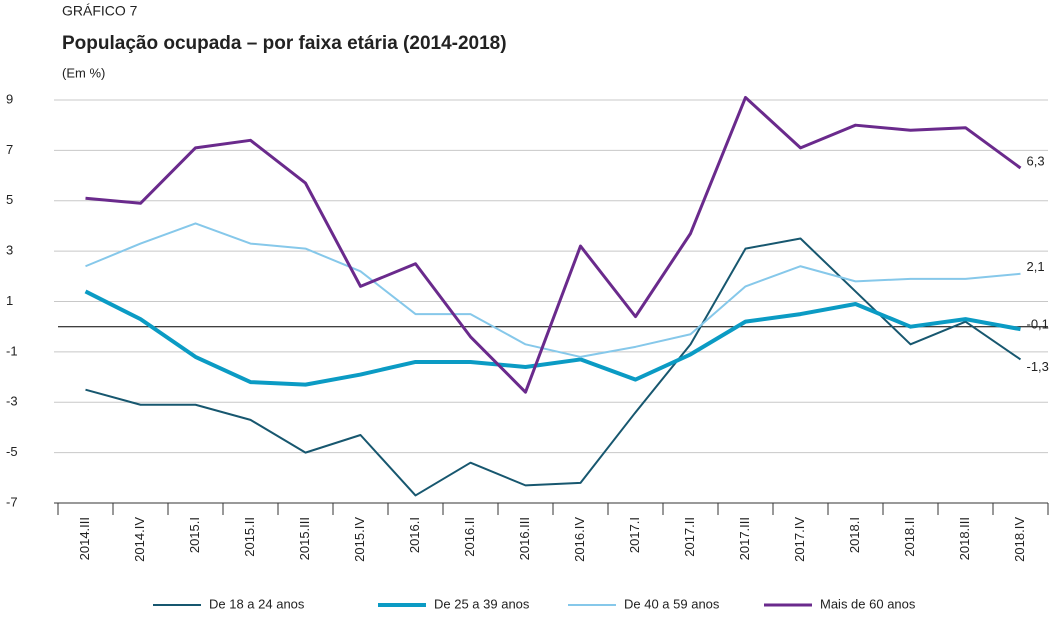 The image size is (1054, 626). I want to click on x-tick-label: 2018.II, so click(909, 537).